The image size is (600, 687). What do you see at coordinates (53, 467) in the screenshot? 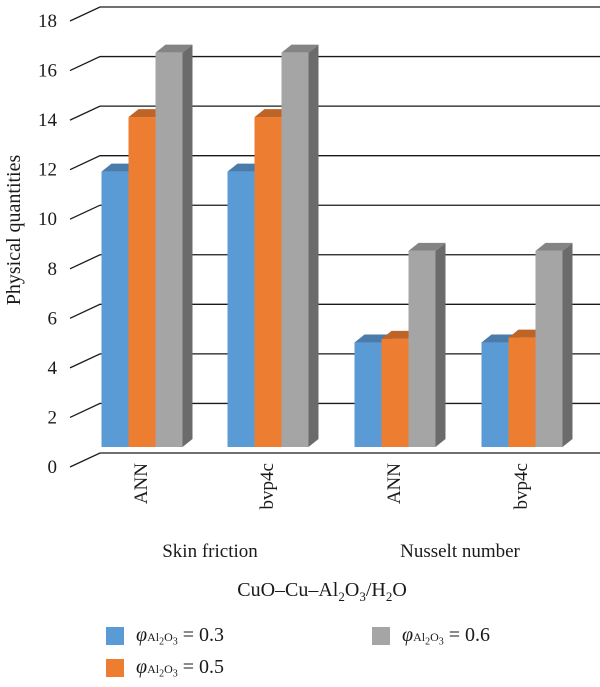
I see `y-tick-label: 0` at bounding box center [53, 467].